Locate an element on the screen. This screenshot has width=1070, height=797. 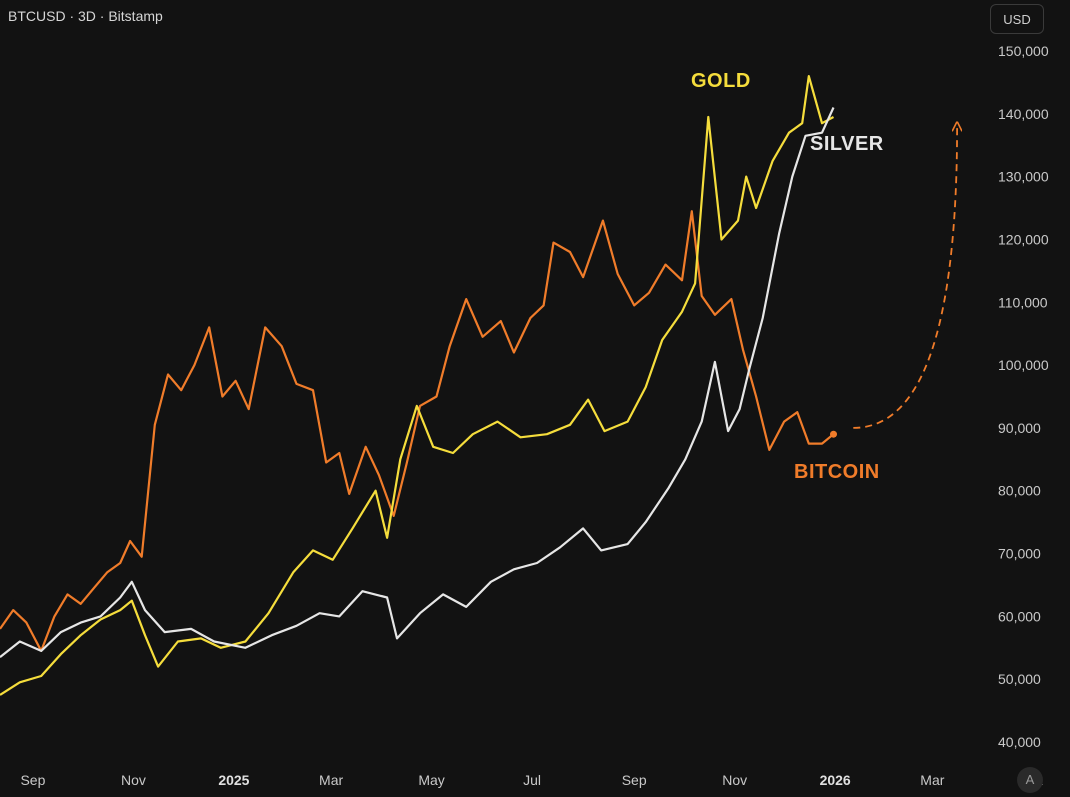
y-tick-label: 110,000 is located at coordinates (1023, 302).